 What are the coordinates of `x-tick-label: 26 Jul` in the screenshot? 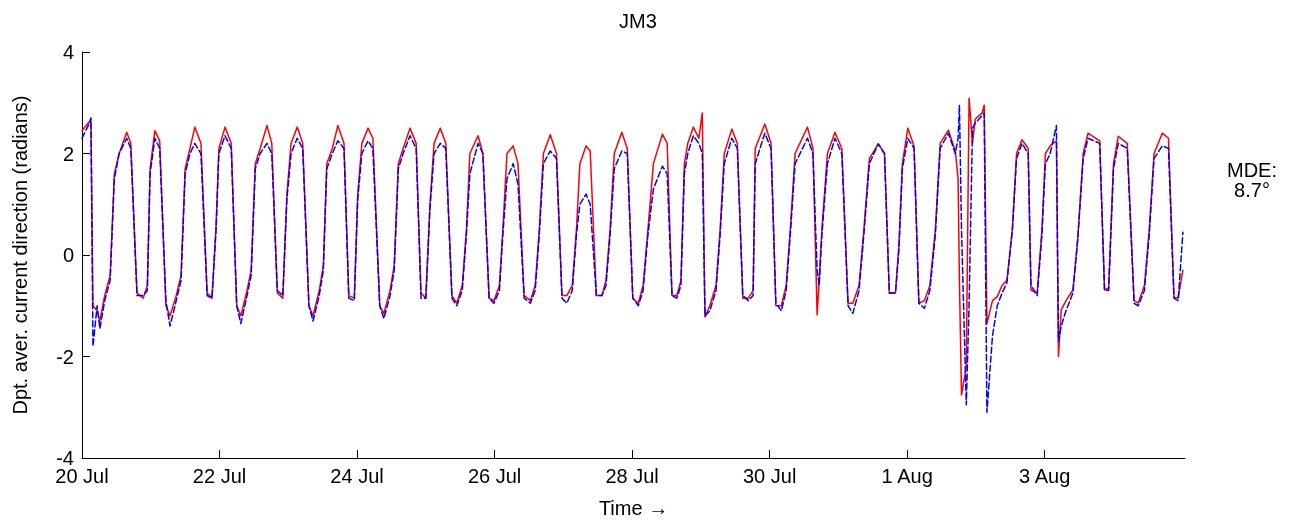 It's located at (494, 476).